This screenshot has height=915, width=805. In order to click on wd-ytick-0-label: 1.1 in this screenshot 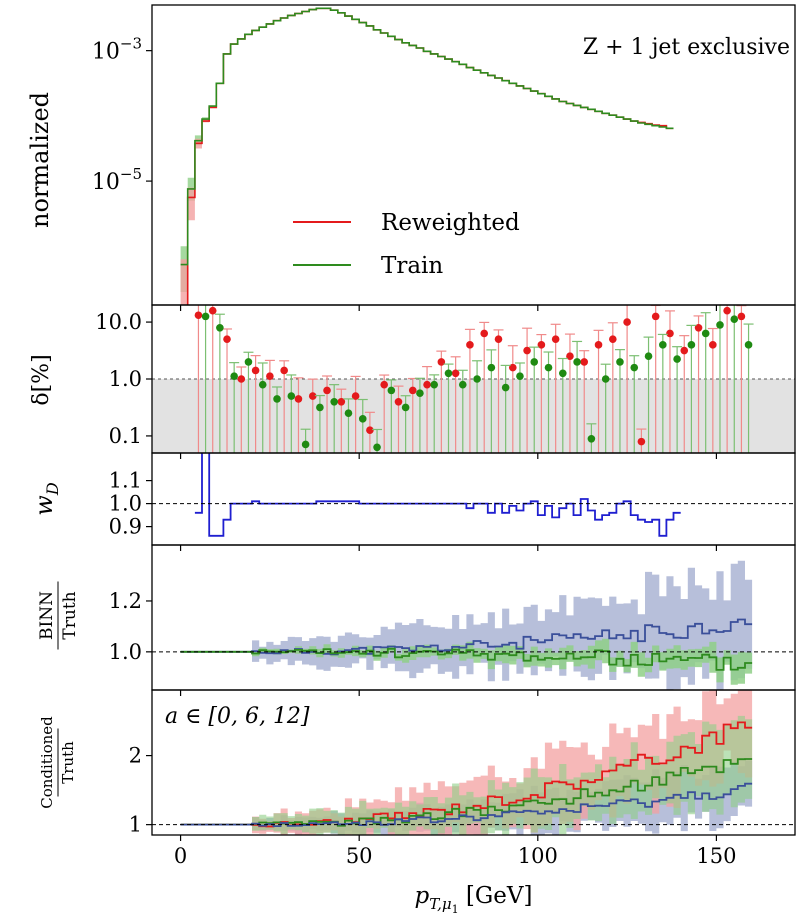, I will do `click(125, 481)`.